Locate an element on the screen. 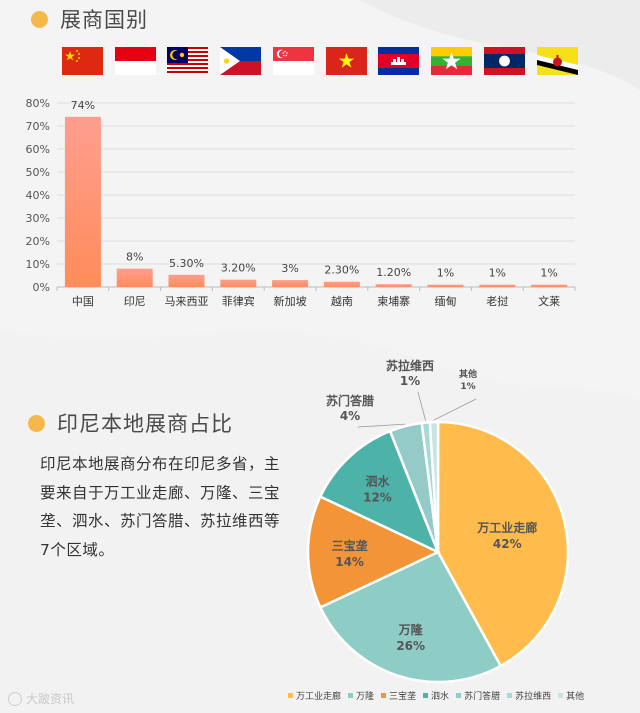 Image resolution: width=640 pixels, height=713 pixels. flag-row is located at coordinates (322, 62).